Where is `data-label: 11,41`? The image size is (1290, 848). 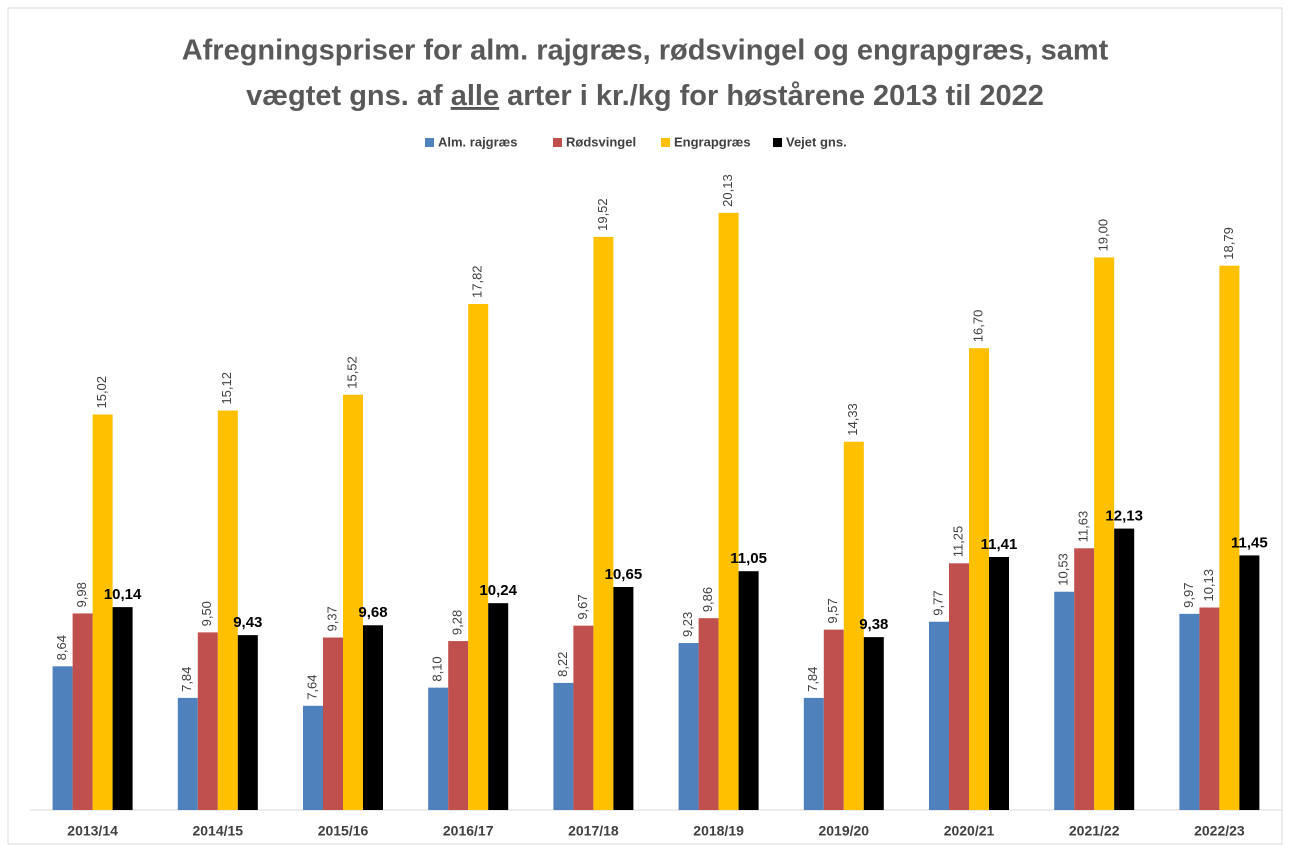 data-label: 11,41 is located at coordinates (999, 544).